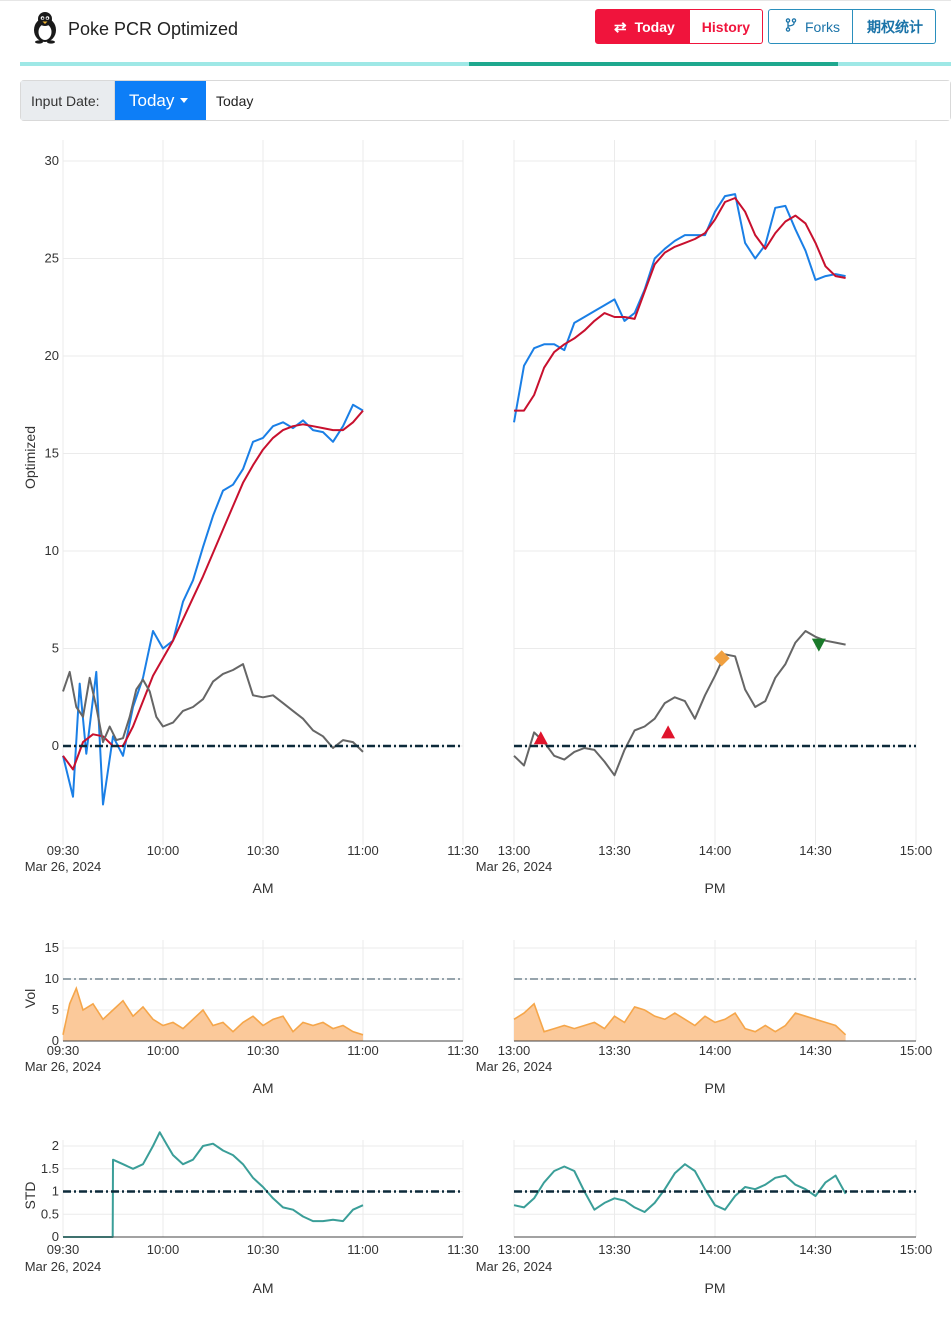 The width and height of the screenshot is (951, 1319). I want to click on input-date-label: Input Date:, so click(68, 100).